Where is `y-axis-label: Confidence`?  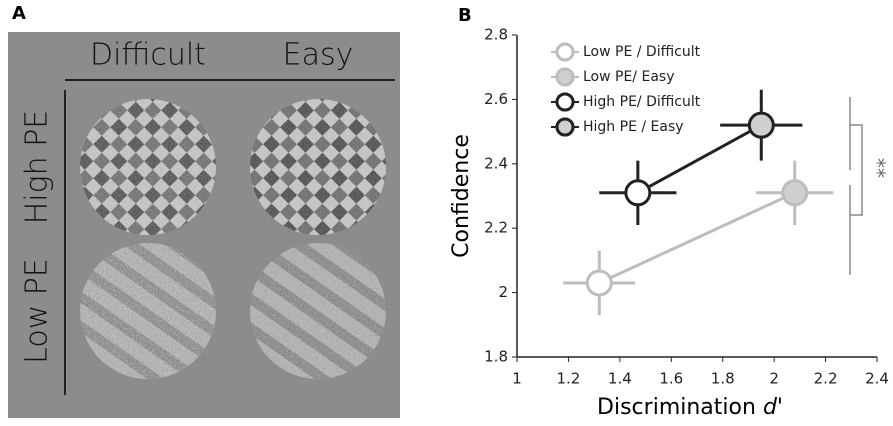
y-axis-label: Confidence is located at coordinates (461, 196).